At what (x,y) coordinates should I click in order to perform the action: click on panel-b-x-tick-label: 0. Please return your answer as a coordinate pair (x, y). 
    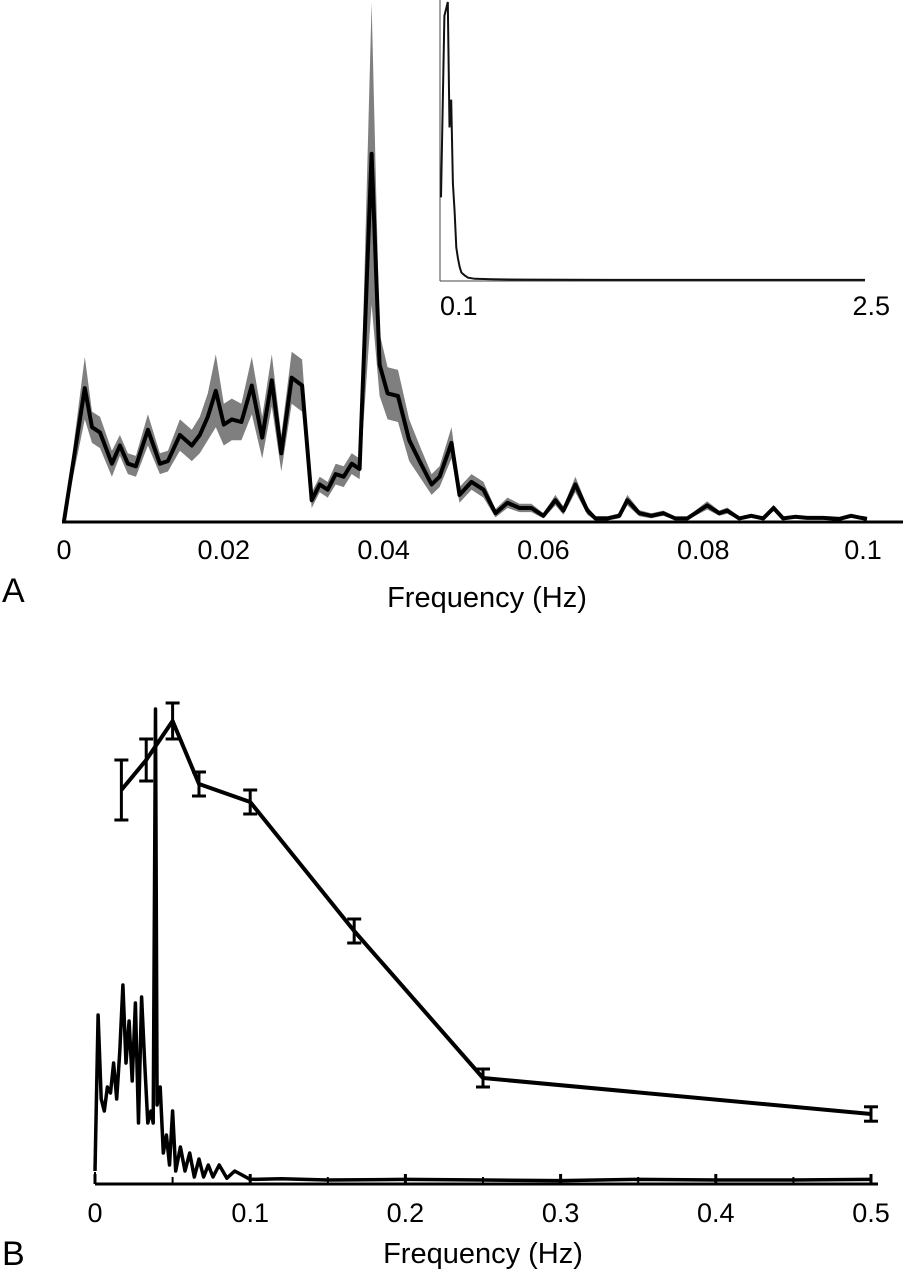
    Looking at the image, I should click on (94, 1213).